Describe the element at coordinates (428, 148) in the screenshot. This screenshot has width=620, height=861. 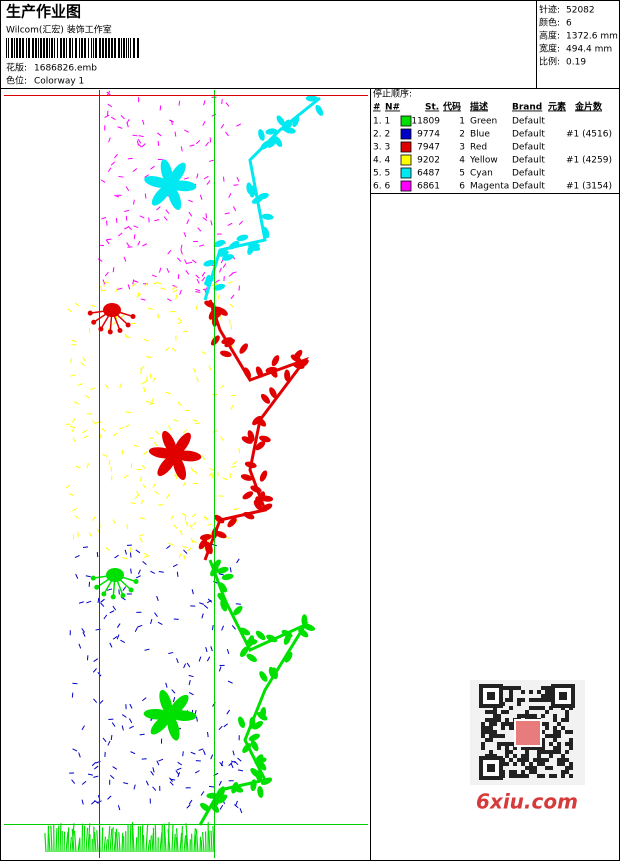
I see `stitches: 7947` at that location.